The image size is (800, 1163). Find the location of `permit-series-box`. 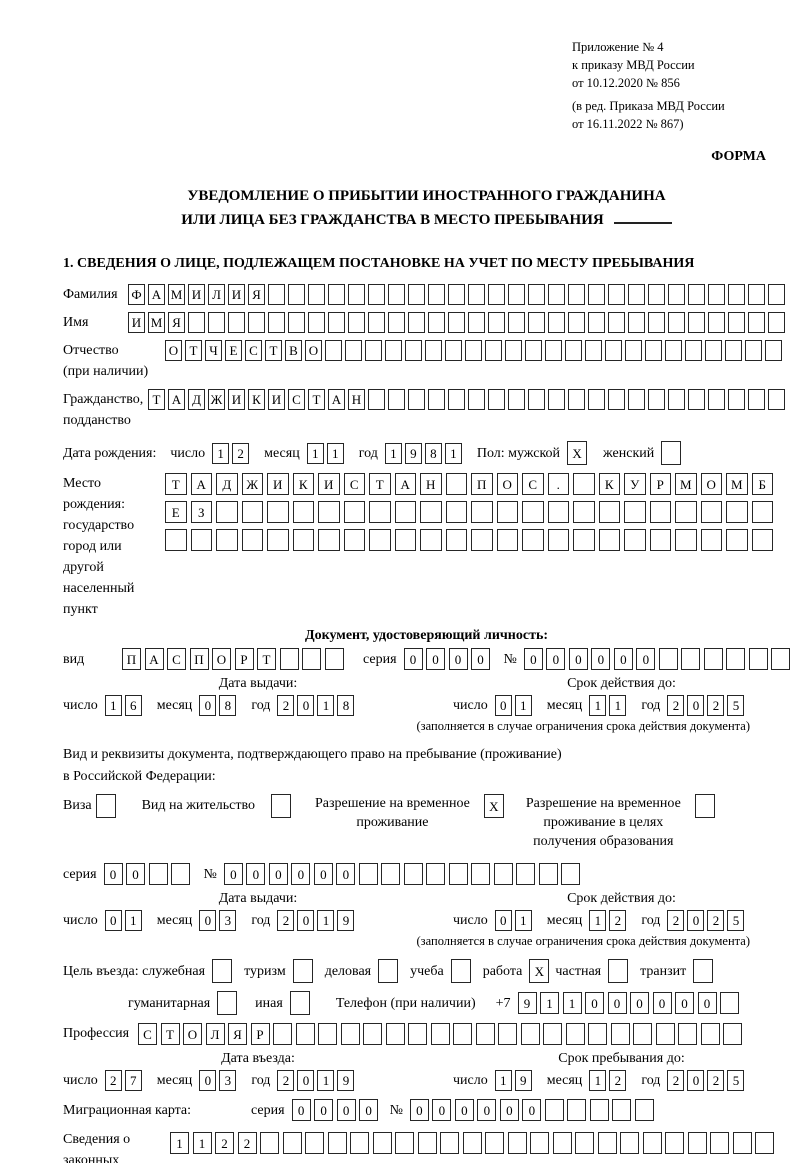

permit-series-box is located at coordinates (181, 874).